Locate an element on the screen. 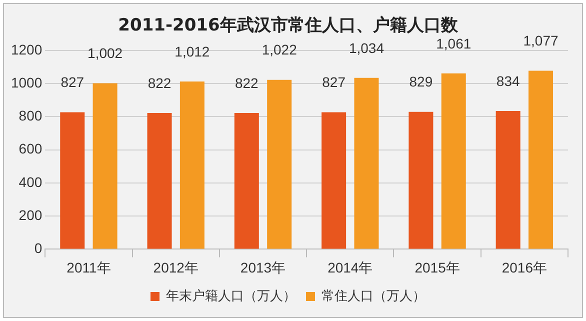 The height and width of the screenshot is (321, 586). y-tick-label: 800 is located at coordinates (30, 116).